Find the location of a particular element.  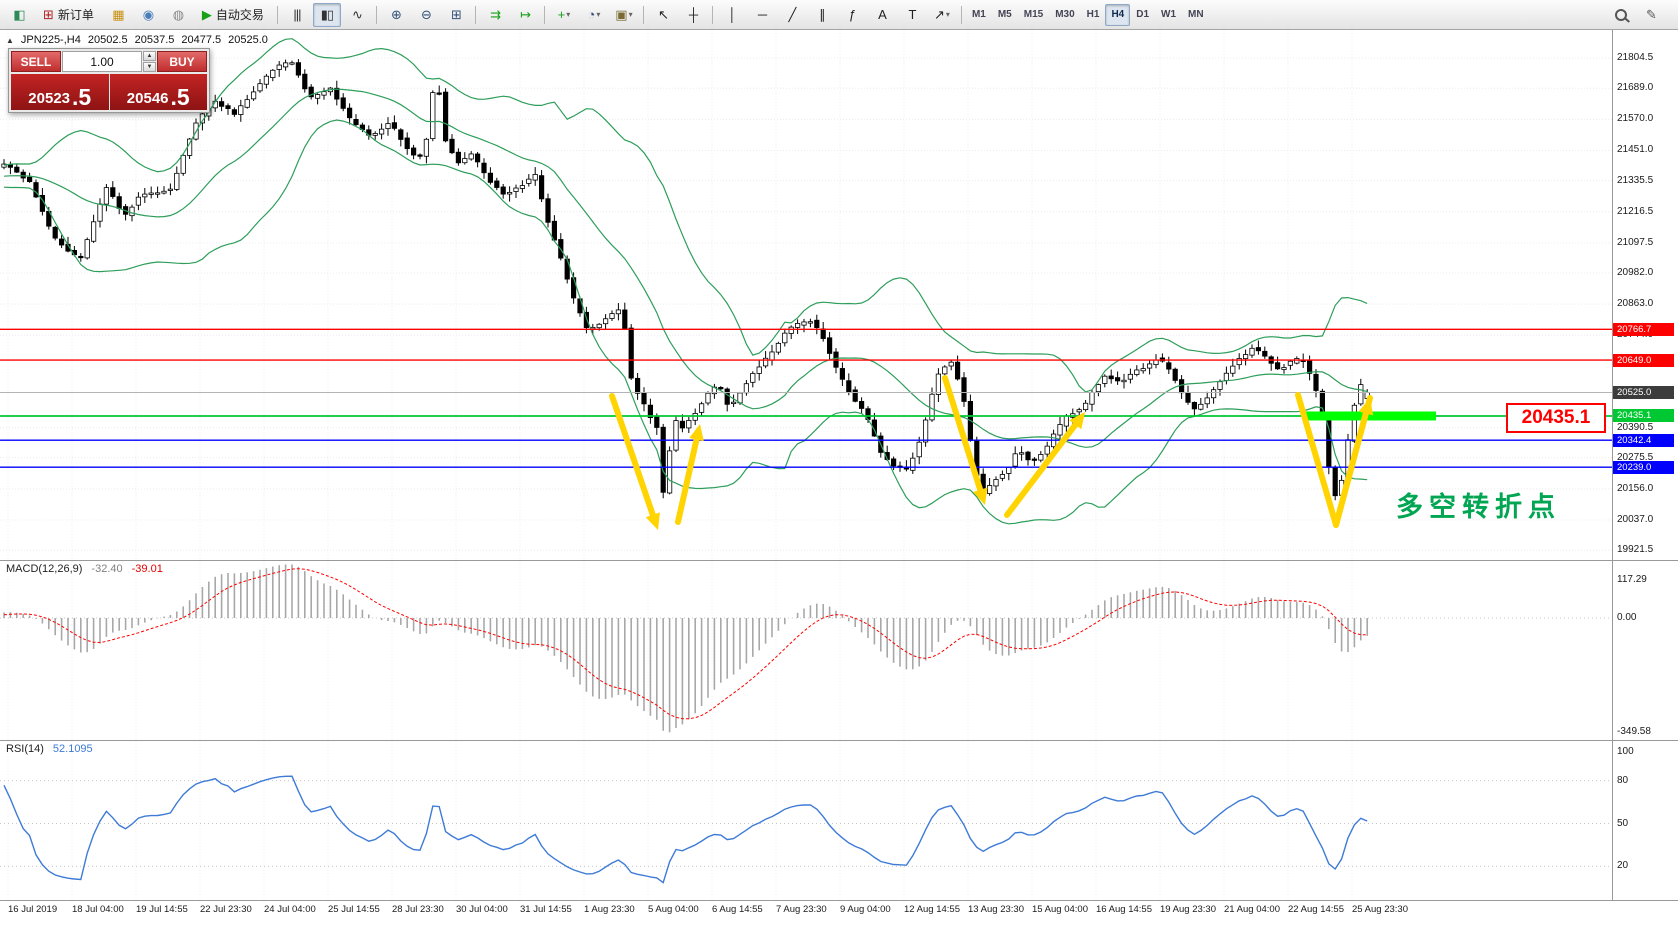

zoom-out-glyph: ⊖ is located at coordinates (426, 14).